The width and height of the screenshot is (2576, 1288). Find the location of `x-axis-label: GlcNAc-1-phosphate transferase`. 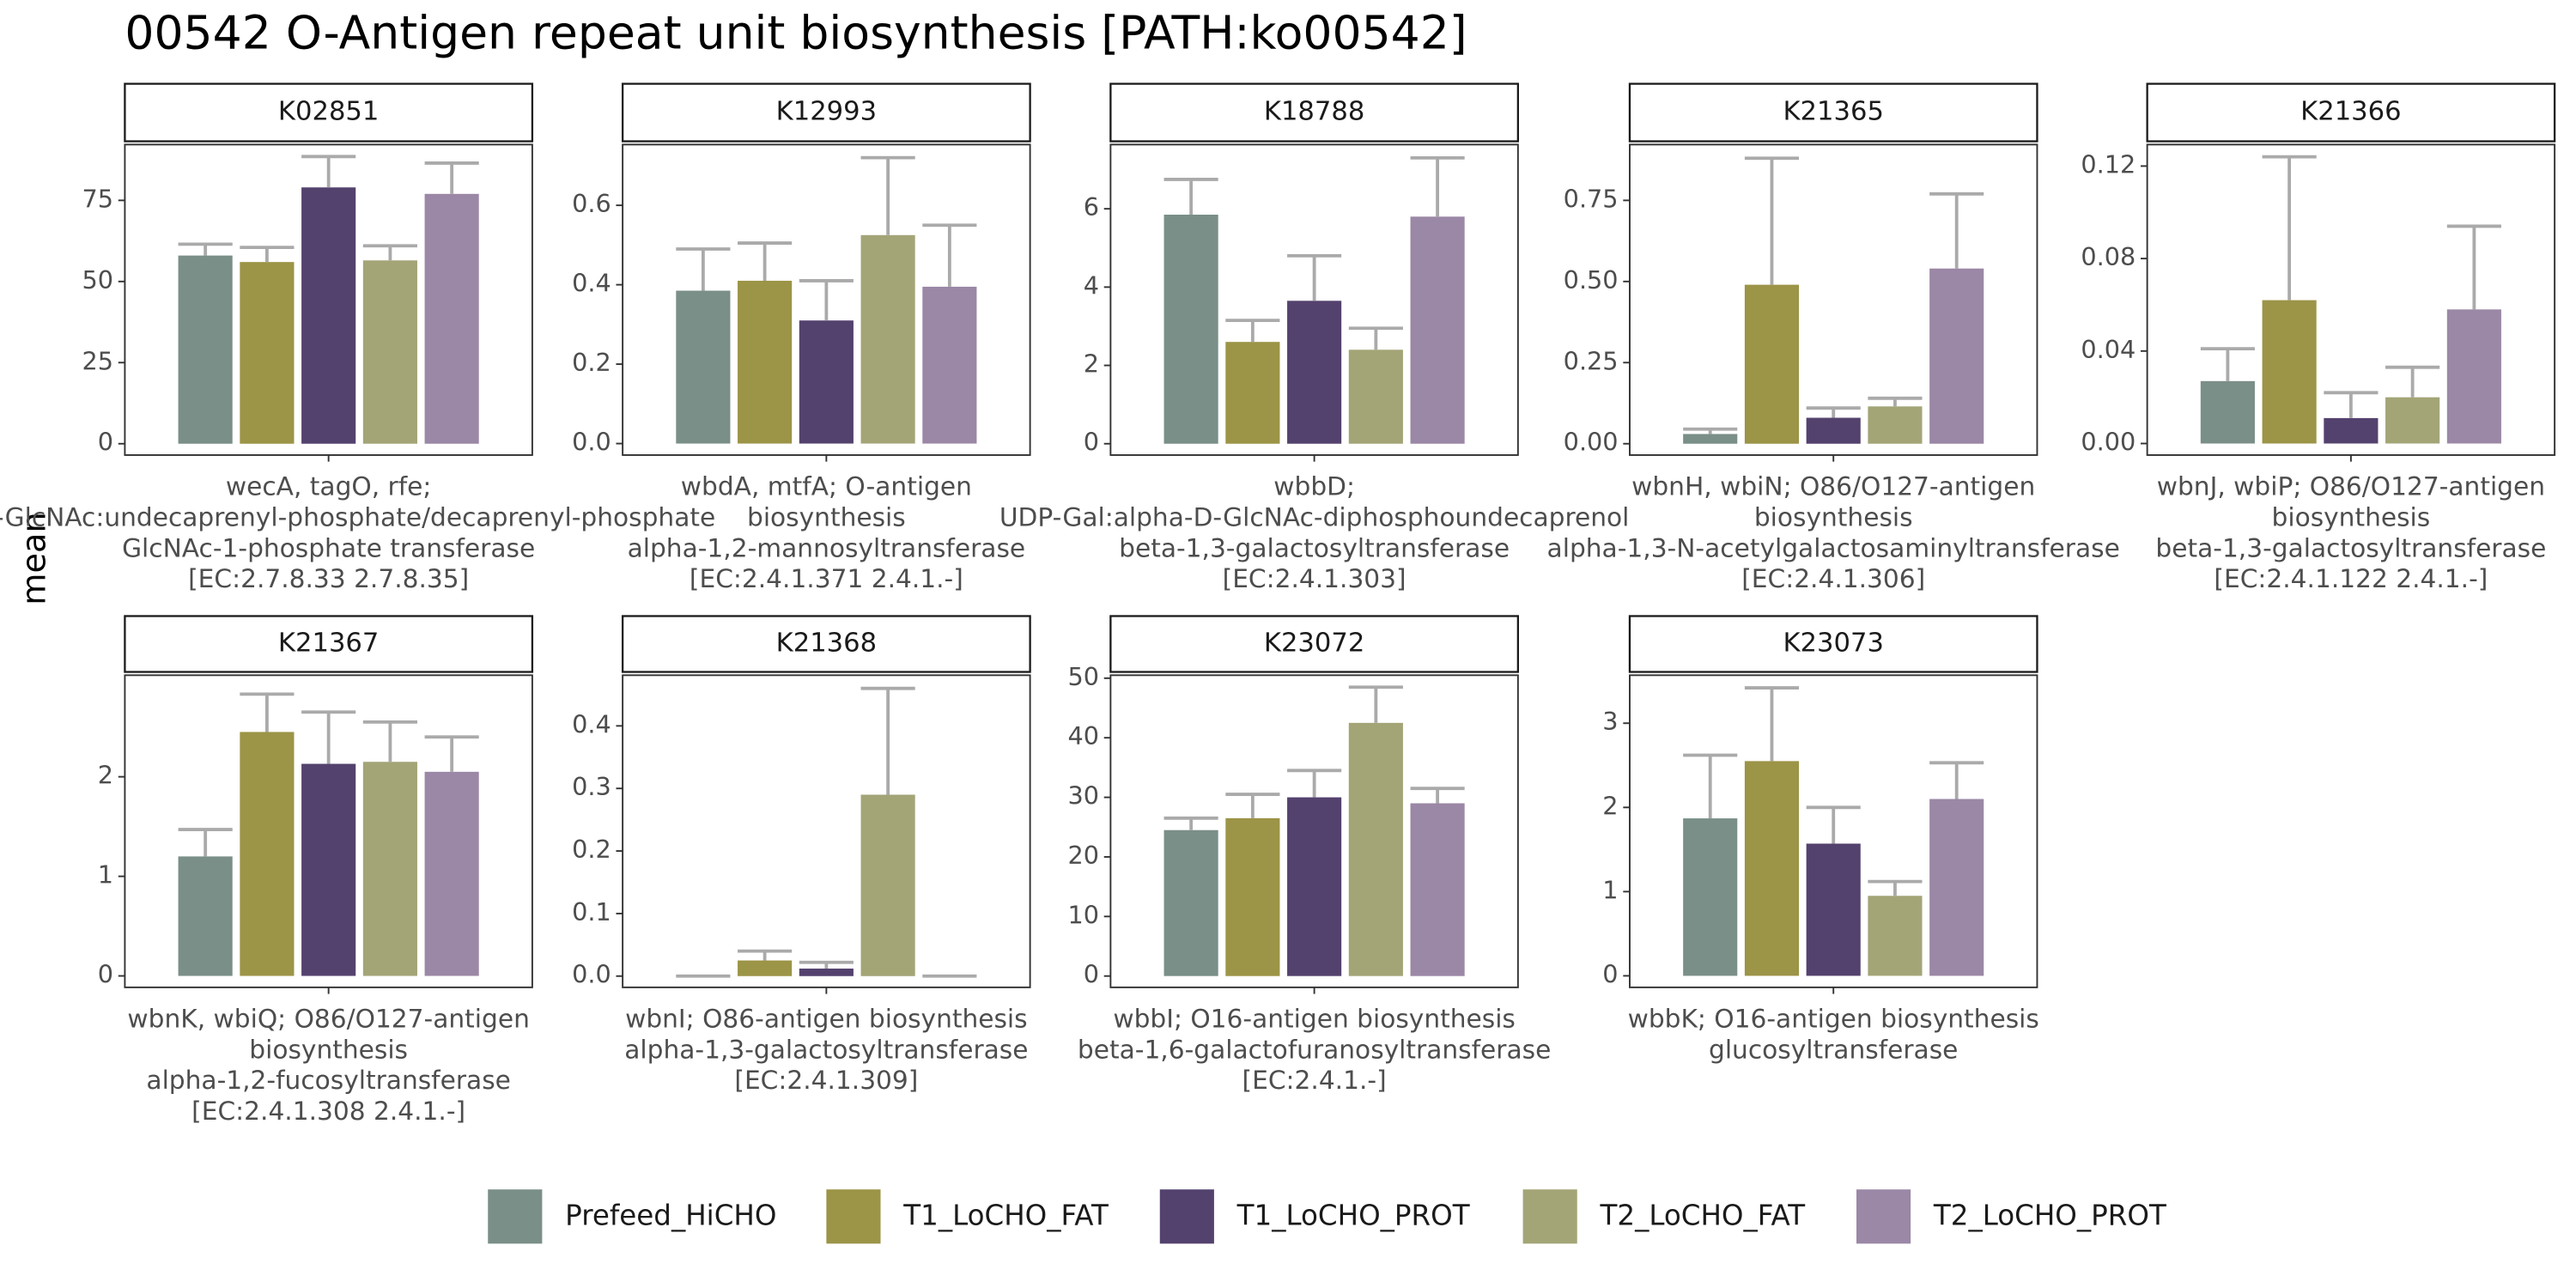

x-axis-label: GlcNAc-1-phosphate transferase is located at coordinates (328, 547).